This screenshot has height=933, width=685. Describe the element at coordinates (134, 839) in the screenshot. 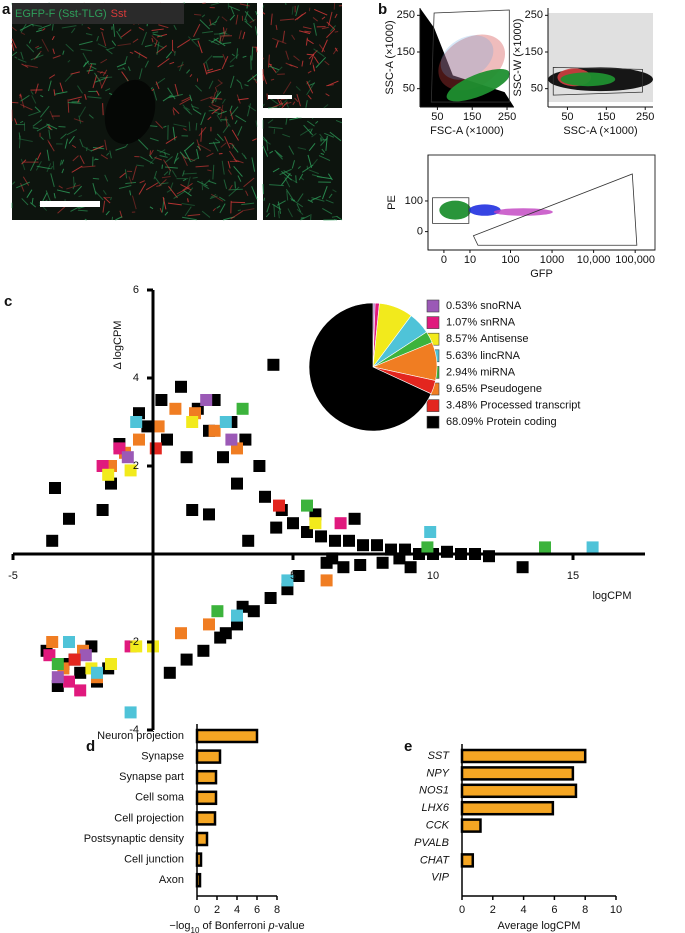

I see `category-label: Postsynaptic density` at that location.